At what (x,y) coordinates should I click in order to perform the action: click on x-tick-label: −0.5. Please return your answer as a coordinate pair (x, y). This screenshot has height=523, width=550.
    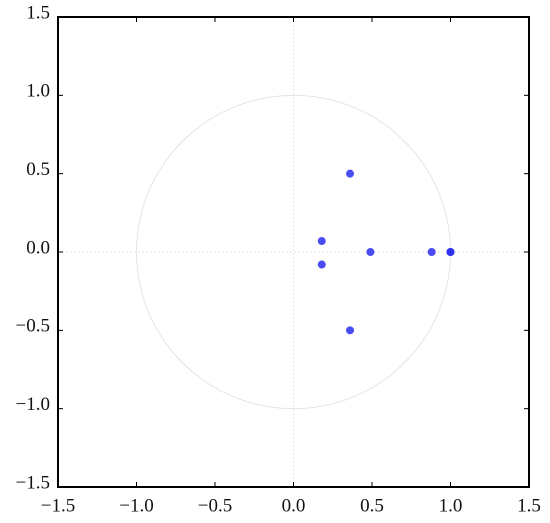
    Looking at the image, I should click on (215, 505).